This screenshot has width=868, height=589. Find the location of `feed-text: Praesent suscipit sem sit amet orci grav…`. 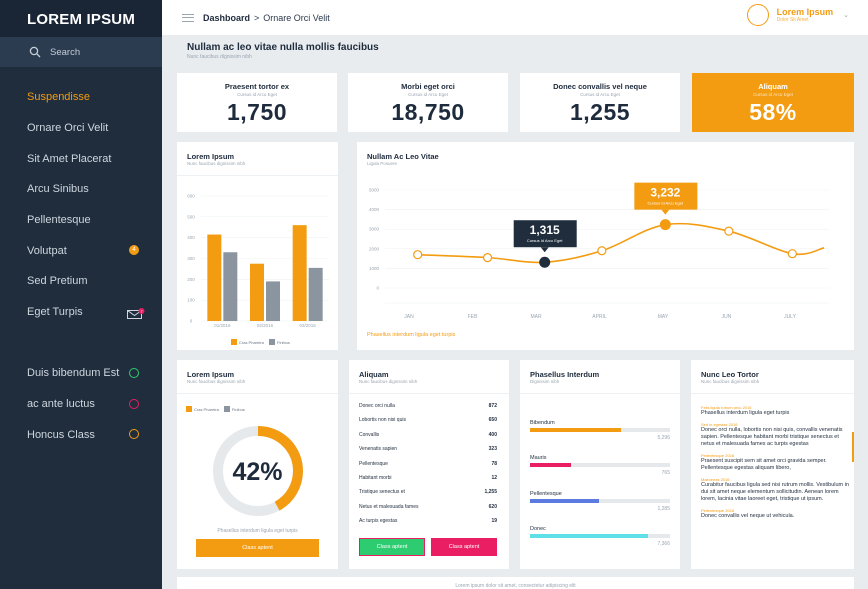

feed-text: Praesent suscipit sem sit amet orci grav… is located at coordinates (764, 464).